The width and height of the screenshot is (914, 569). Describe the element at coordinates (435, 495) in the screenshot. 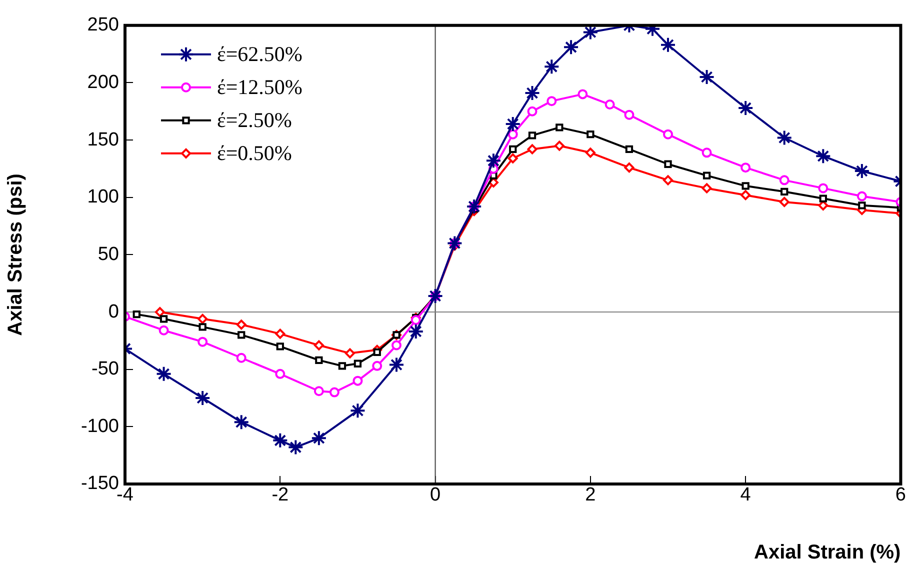

I see `x-tick-label: 0` at that location.